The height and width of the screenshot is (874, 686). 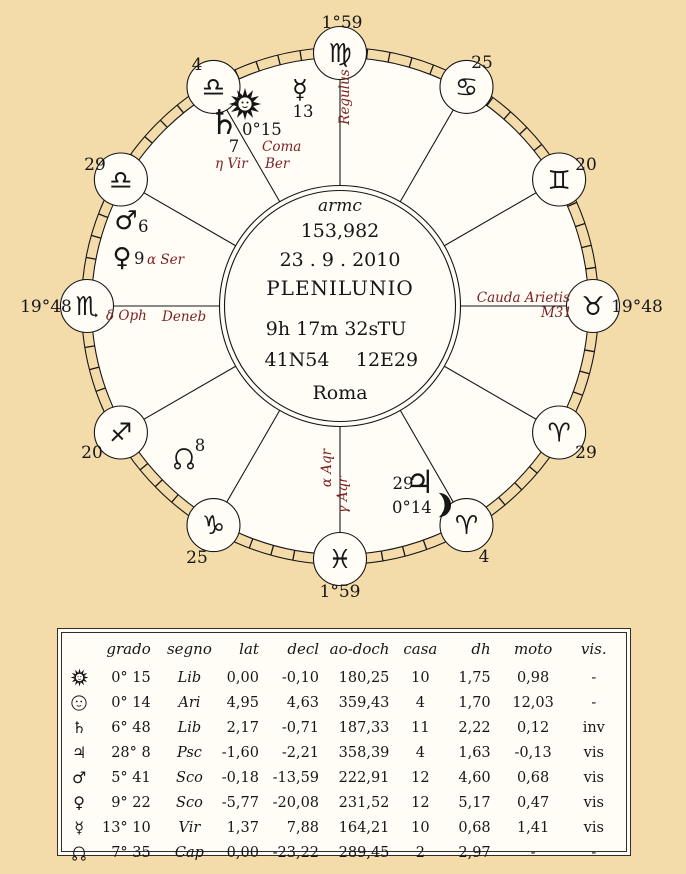 I want to click on cell-vis: inv, so click(x=593, y=727).